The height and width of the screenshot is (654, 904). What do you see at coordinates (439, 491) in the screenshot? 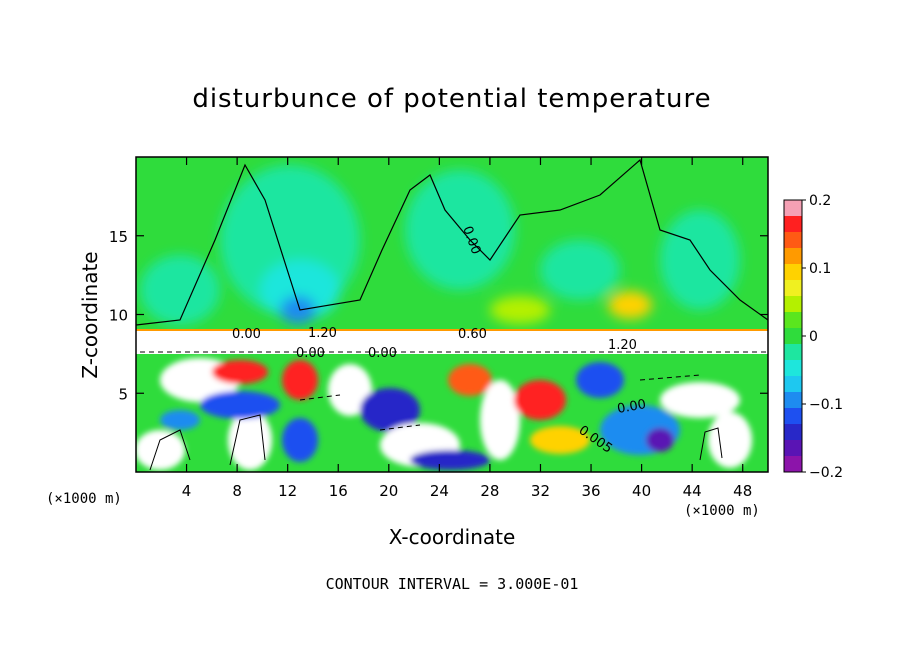
I see `x-tick-label: 24` at bounding box center [439, 491].